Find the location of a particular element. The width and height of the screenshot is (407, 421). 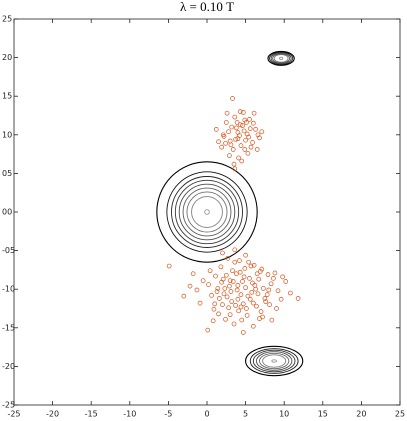

x-tick-label: 20 is located at coordinates (361, 414).